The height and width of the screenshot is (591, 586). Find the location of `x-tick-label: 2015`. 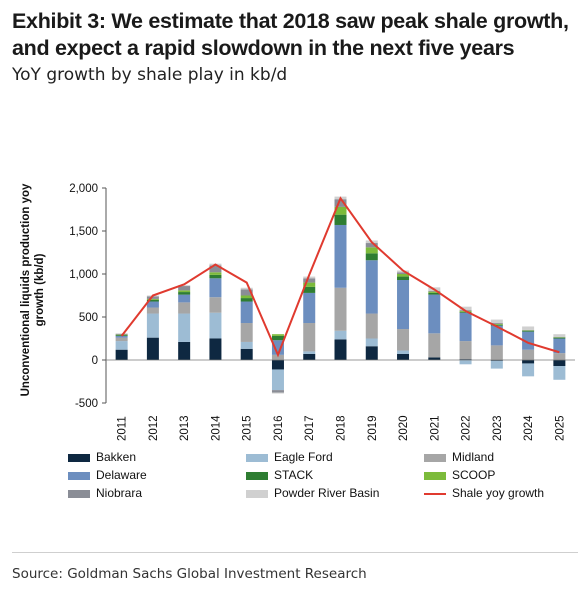

x-tick-label: 2015 is located at coordinates (248, 428).